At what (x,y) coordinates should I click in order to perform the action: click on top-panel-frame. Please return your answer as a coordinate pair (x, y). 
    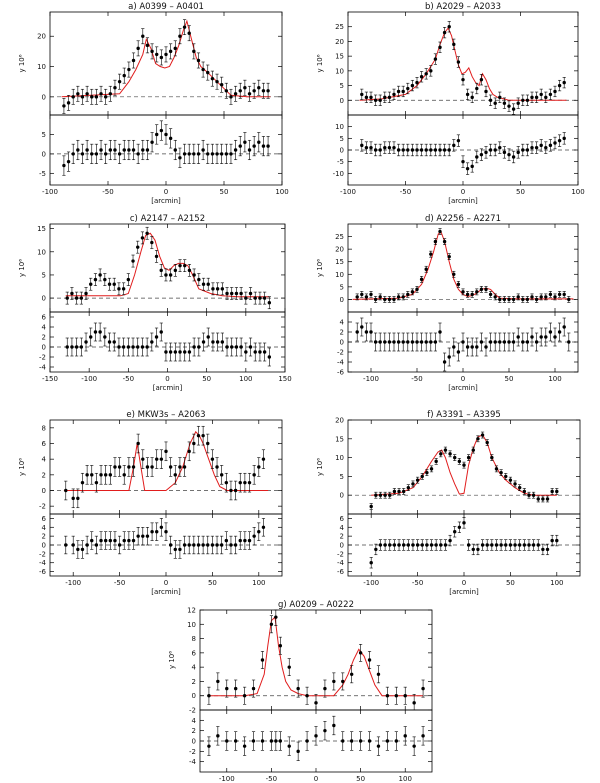
    Looking at the image, I should click on (463, 63).